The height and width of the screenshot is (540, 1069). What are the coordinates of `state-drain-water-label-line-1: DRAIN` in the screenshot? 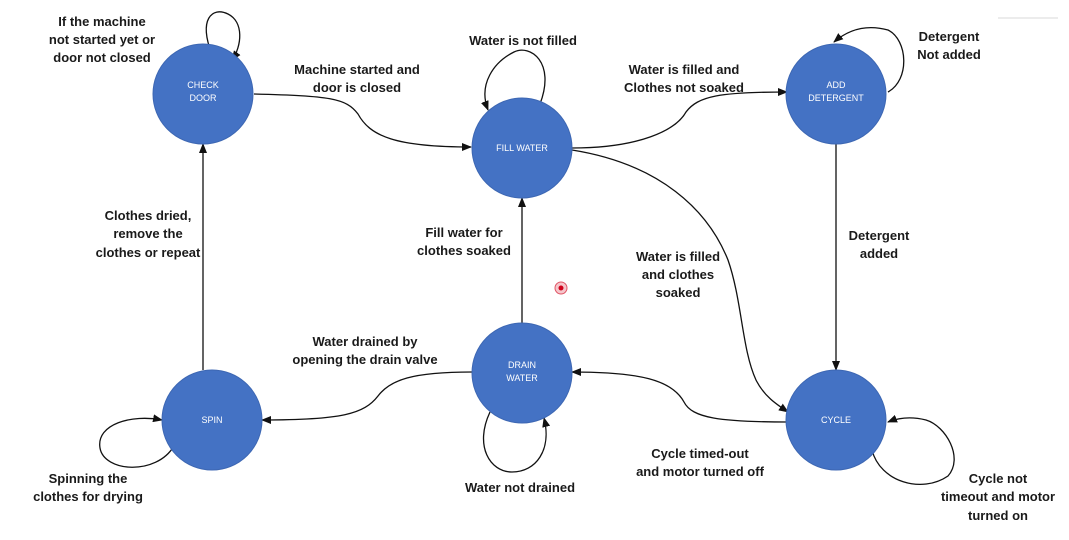 It's located at (522, 365).